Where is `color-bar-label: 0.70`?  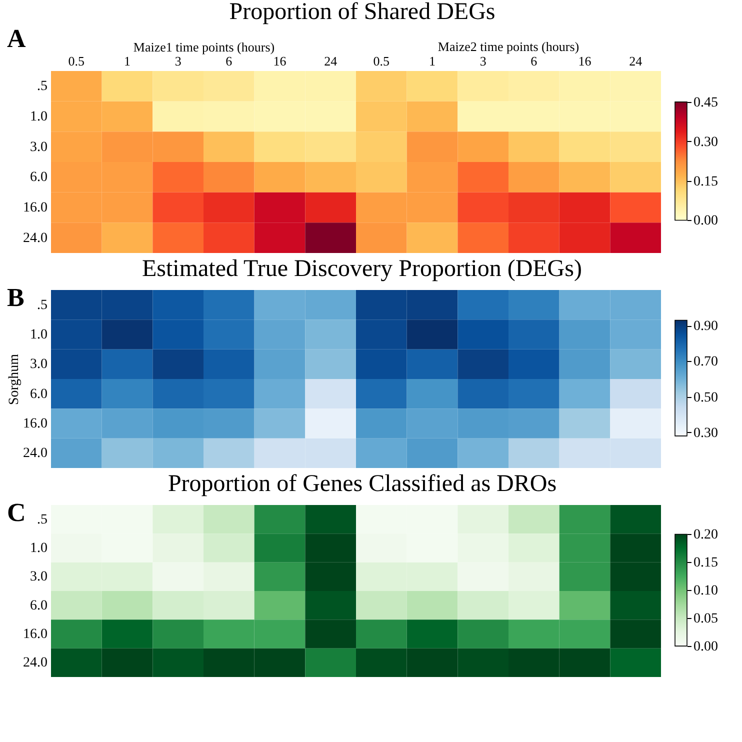
color-bar-label: 0.70 is located at coordinates (706, 362).